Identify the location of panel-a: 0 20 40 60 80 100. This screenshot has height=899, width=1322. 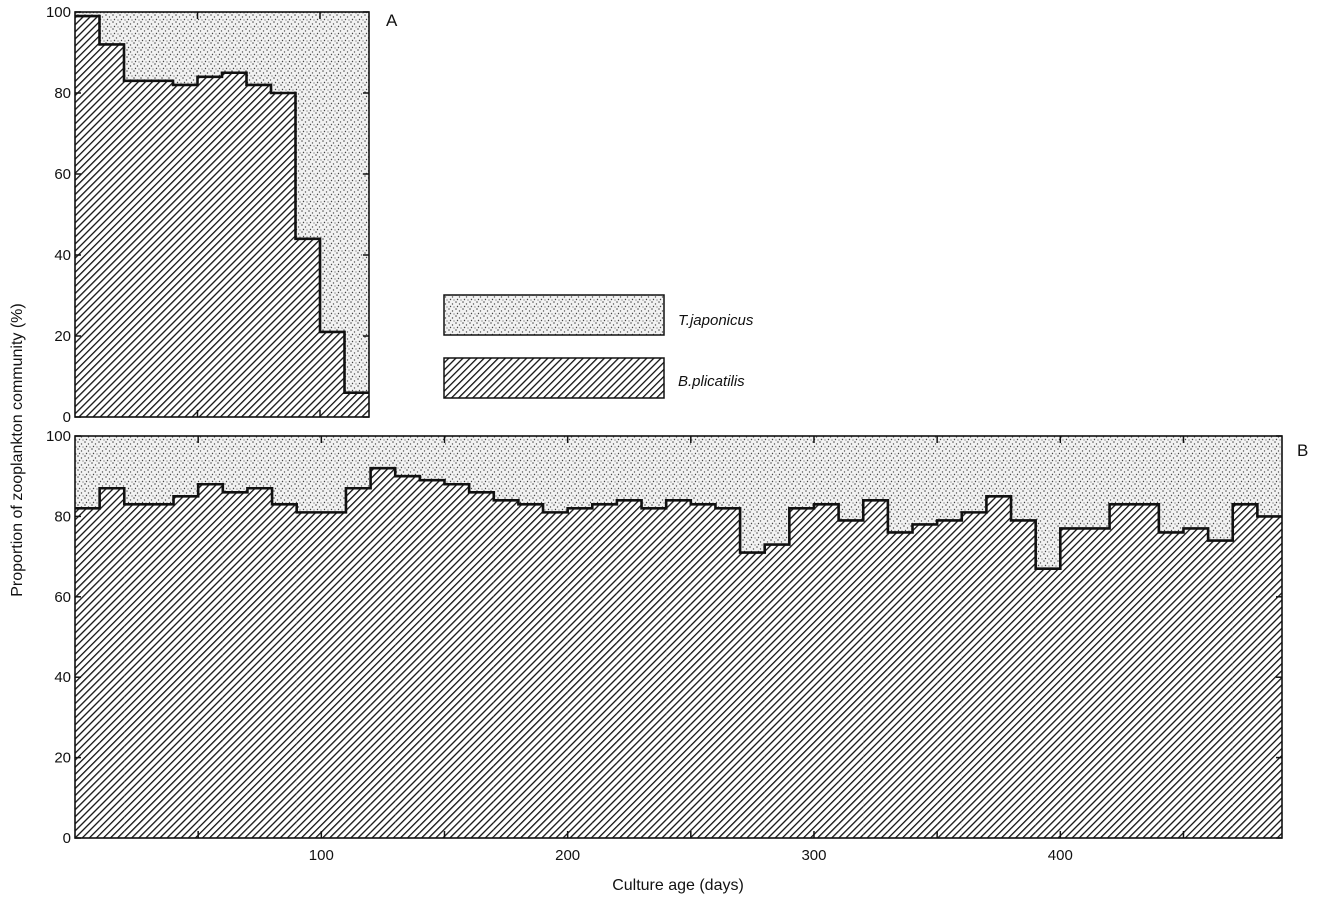
(208, 215).